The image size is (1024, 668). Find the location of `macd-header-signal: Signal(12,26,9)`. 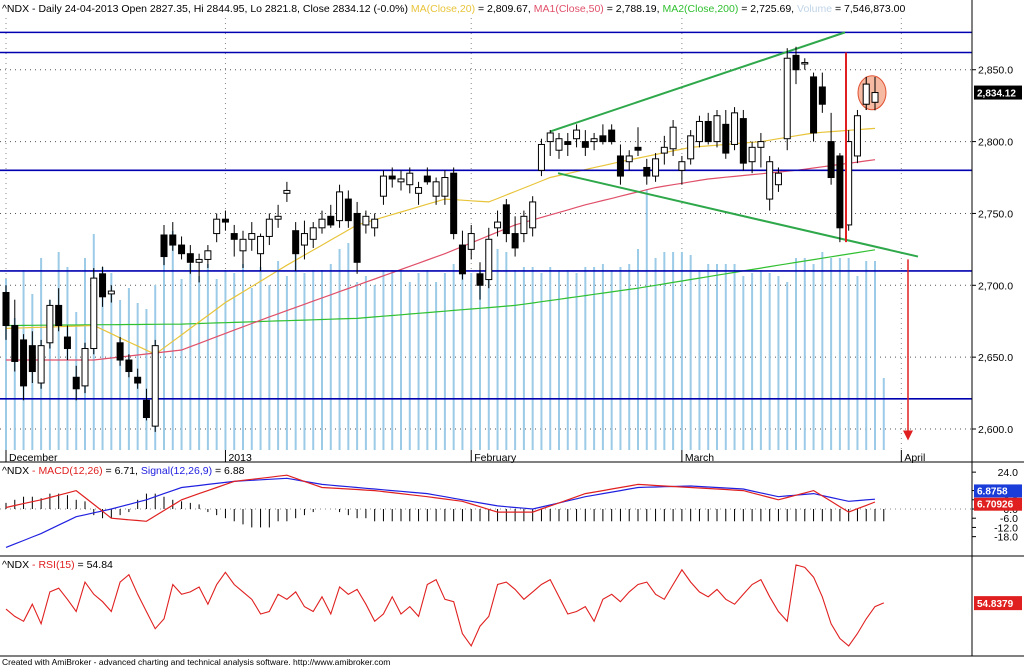

macd-header-signal: Signal(12,26,9) is located at coordinates (176, 471).